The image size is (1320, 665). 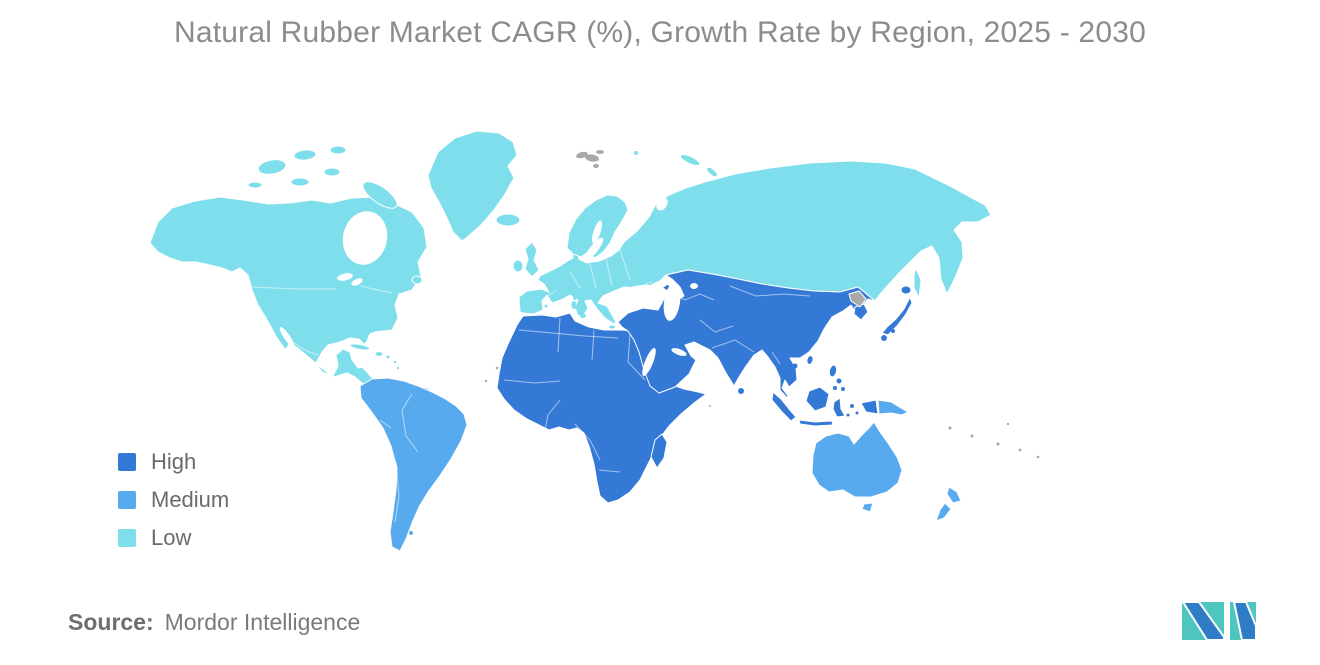 What do you see at coordinates (857, 299) in the screenshot?
I see `region-north-korea` at bounding box center [857, 299].